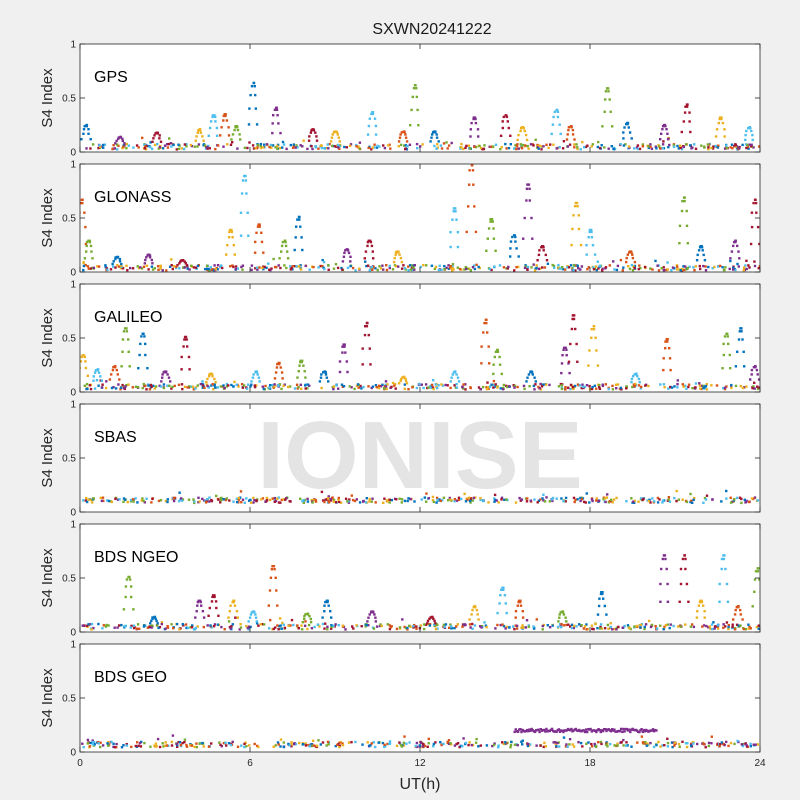  Describe the element at coordinates (69, 219) in the screenshot. I see `y-tick-label: 0.5` at that location.